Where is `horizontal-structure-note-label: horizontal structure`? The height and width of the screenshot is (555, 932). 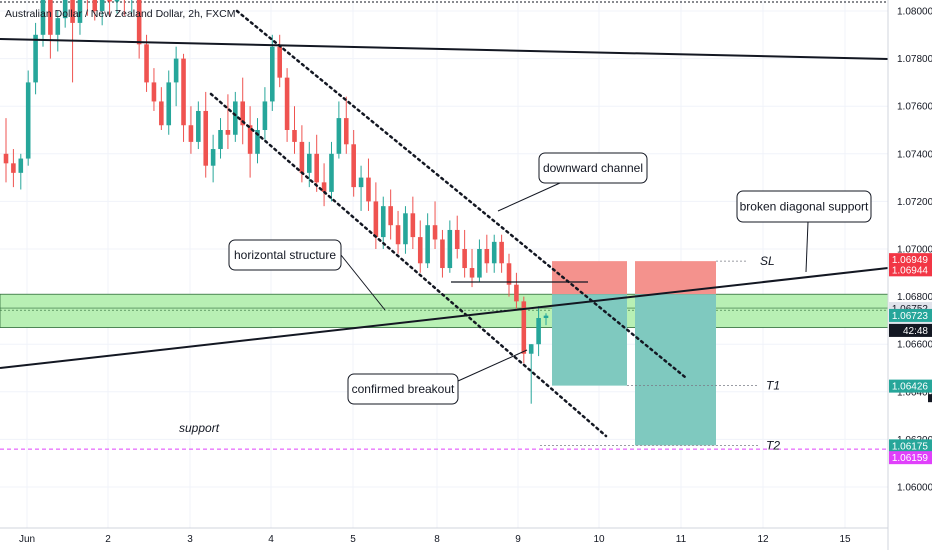 horizontal-structure-note-label: horizontal structure is located at coordinates (285, 255).